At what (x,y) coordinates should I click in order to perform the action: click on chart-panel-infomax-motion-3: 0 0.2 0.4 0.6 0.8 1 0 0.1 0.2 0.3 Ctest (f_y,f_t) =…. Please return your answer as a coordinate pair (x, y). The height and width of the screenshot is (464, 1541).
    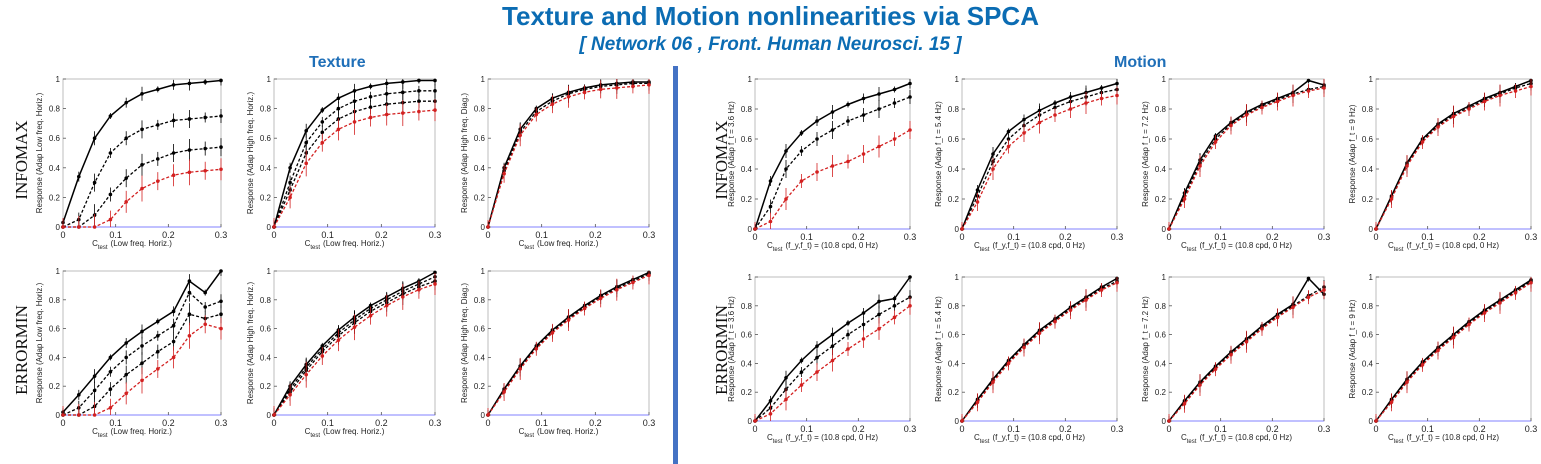
    Looking at the image, I should click on (1235, 164).